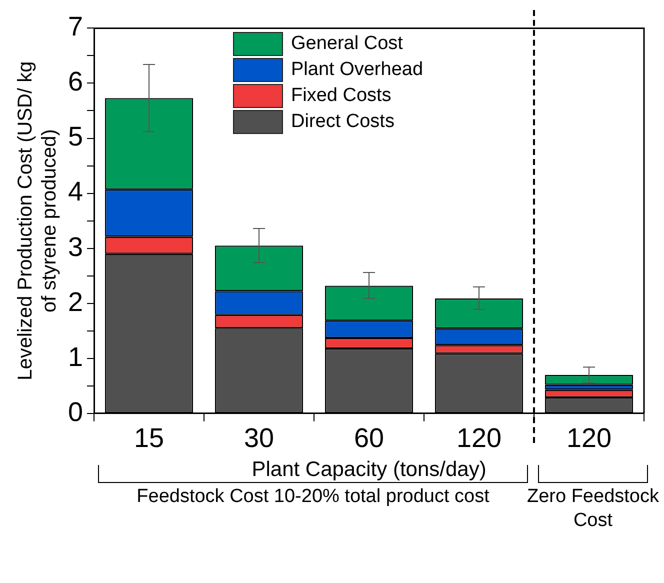  What do you see at coordinates (76, 301) in the screenshot?
I see `y-tick-label: 2` at bounding box center [76, 301].